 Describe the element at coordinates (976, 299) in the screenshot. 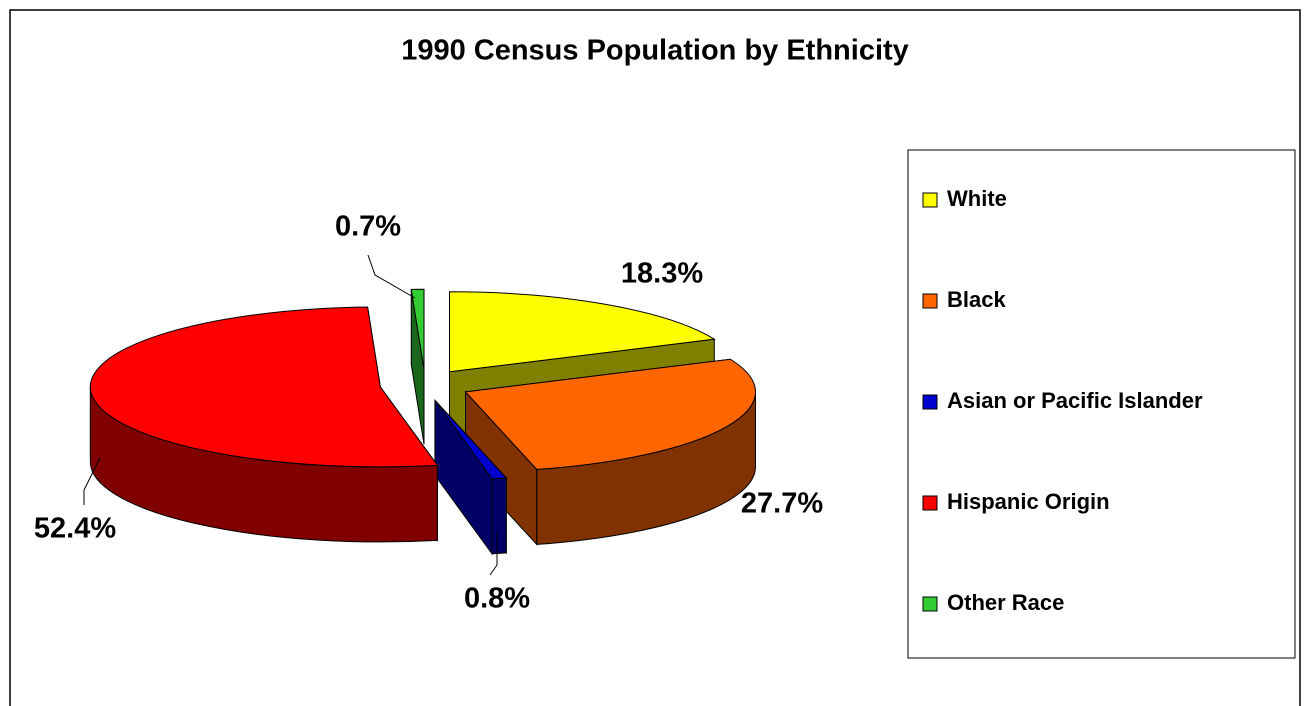

I see `legend-label: Black` at that location.